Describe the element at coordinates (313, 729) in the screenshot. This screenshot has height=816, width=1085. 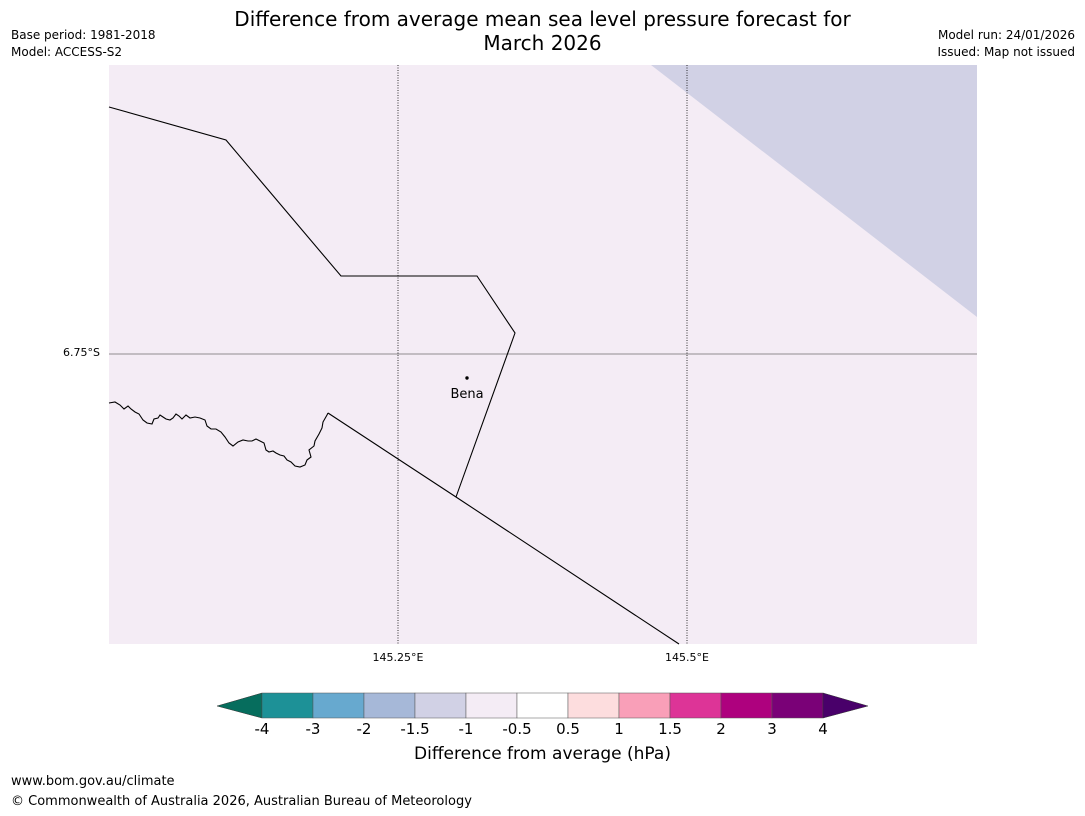
I see `colorbar-tick: -3` at that location.